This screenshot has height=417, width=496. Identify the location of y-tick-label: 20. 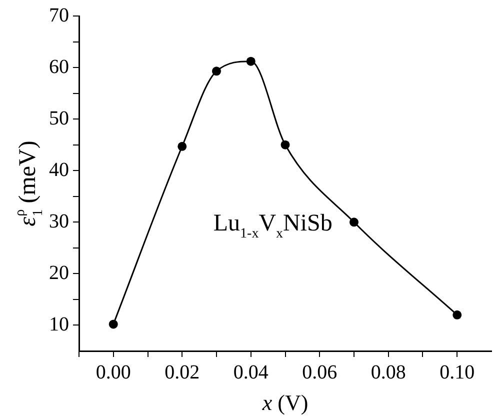
(59, 273).